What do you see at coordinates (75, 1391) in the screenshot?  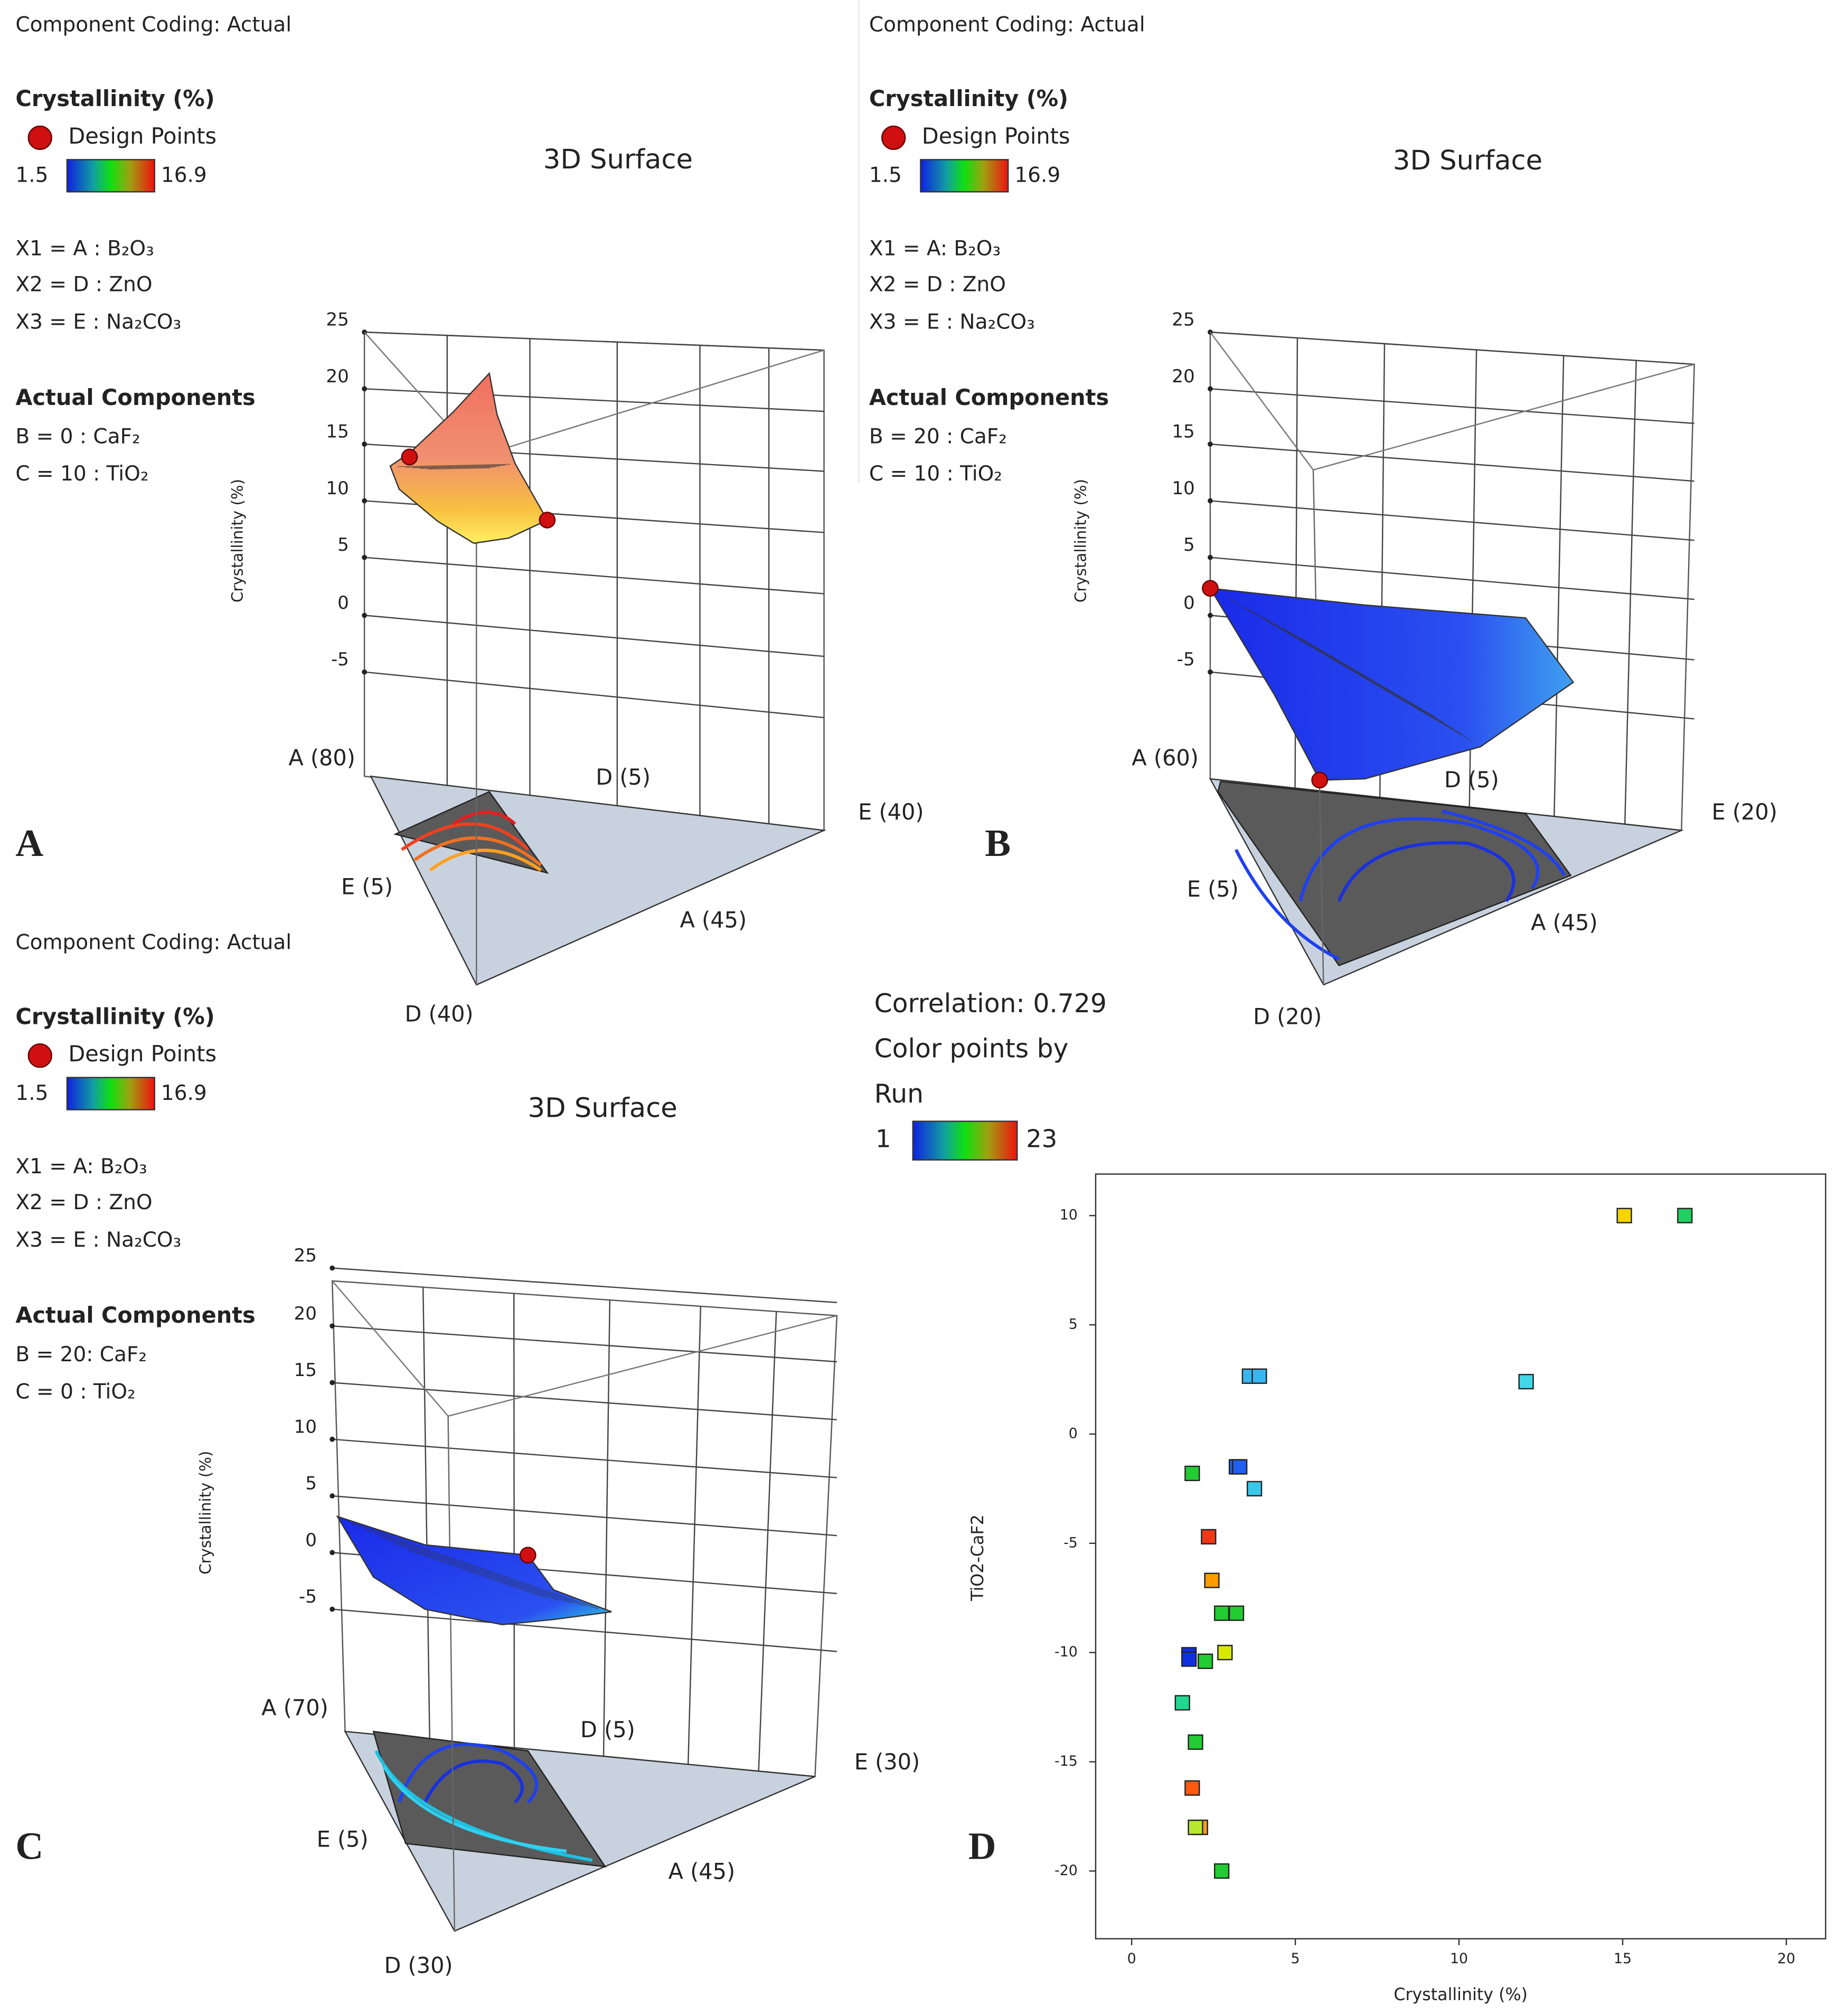 I see `legend-text: C = 0 : TiO₂` at bounding box center [75, 1391].